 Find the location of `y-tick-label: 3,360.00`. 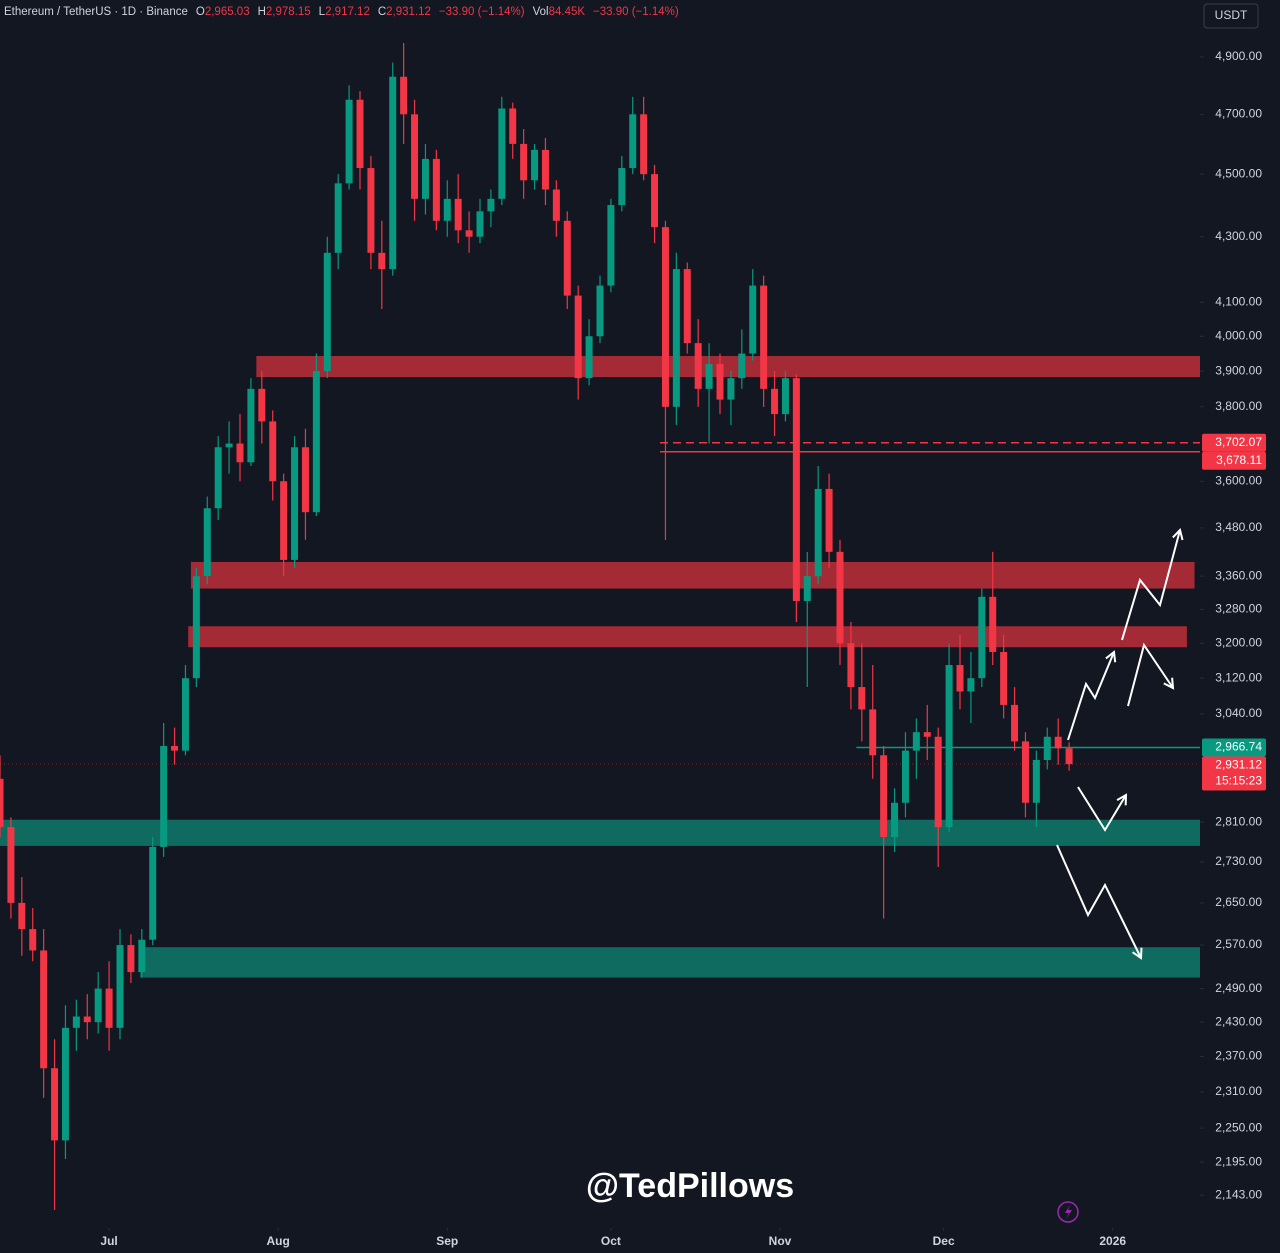

y-tick-label: 3,360.00 is located at coordinates (1238, 575).